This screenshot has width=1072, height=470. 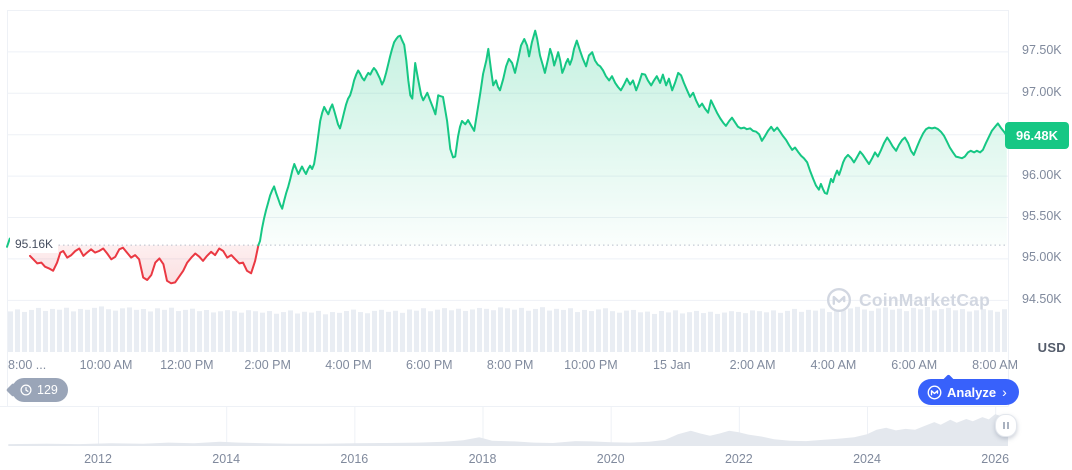 What do you see at coordinates (995, 459) in the screenshot?
I see `navigator-year-label: 2026` at bounding box center [995, 459].